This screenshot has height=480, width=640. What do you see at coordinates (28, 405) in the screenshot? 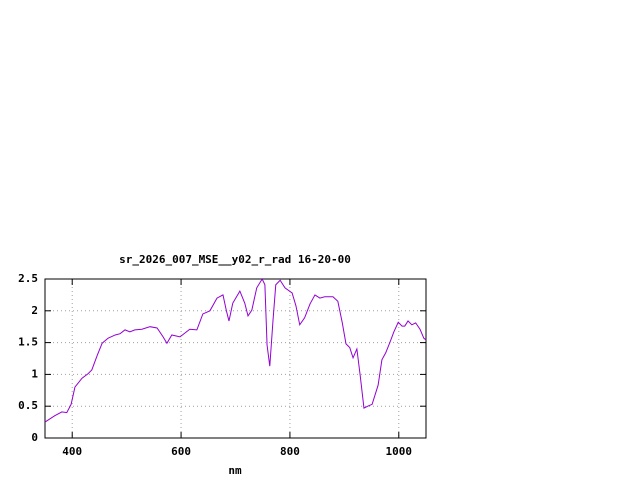
I see `y-tick-label: 0.5` at bounding box center [28, 405].